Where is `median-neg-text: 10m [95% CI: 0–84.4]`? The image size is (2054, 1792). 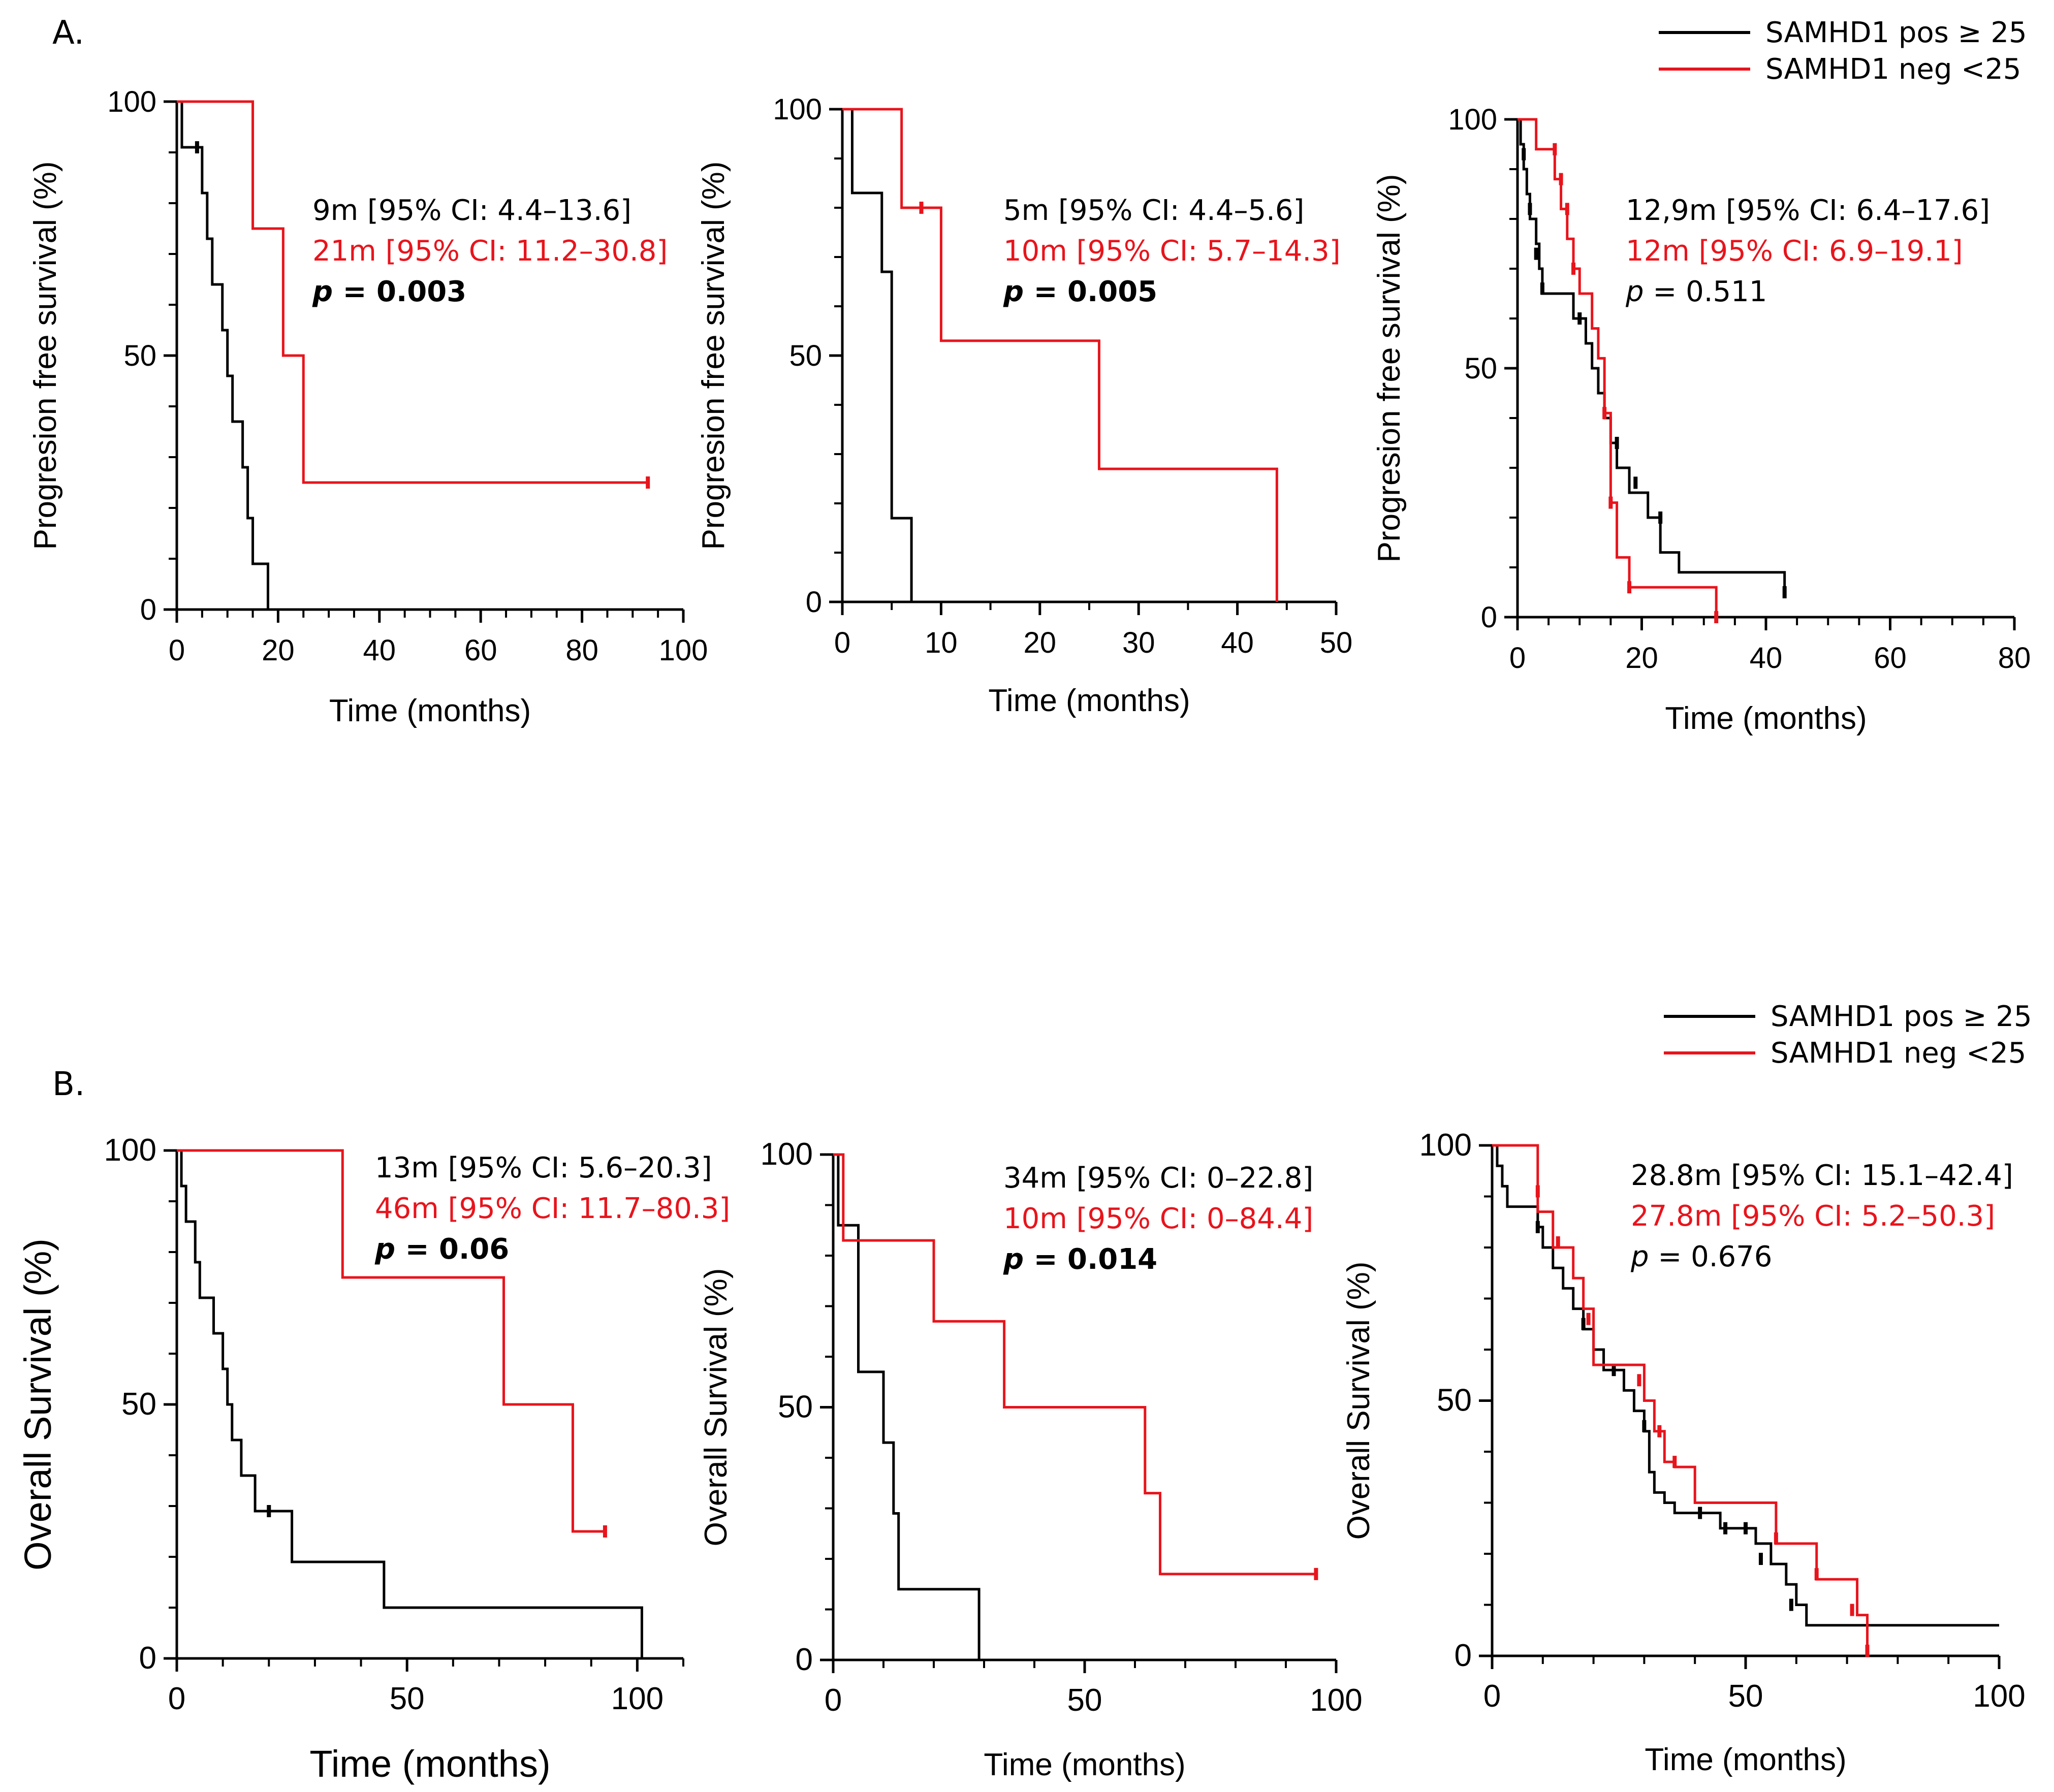 median-neg-text: 10m [95% CI: 0–84.4] is located at coordinates (1158, 1218).